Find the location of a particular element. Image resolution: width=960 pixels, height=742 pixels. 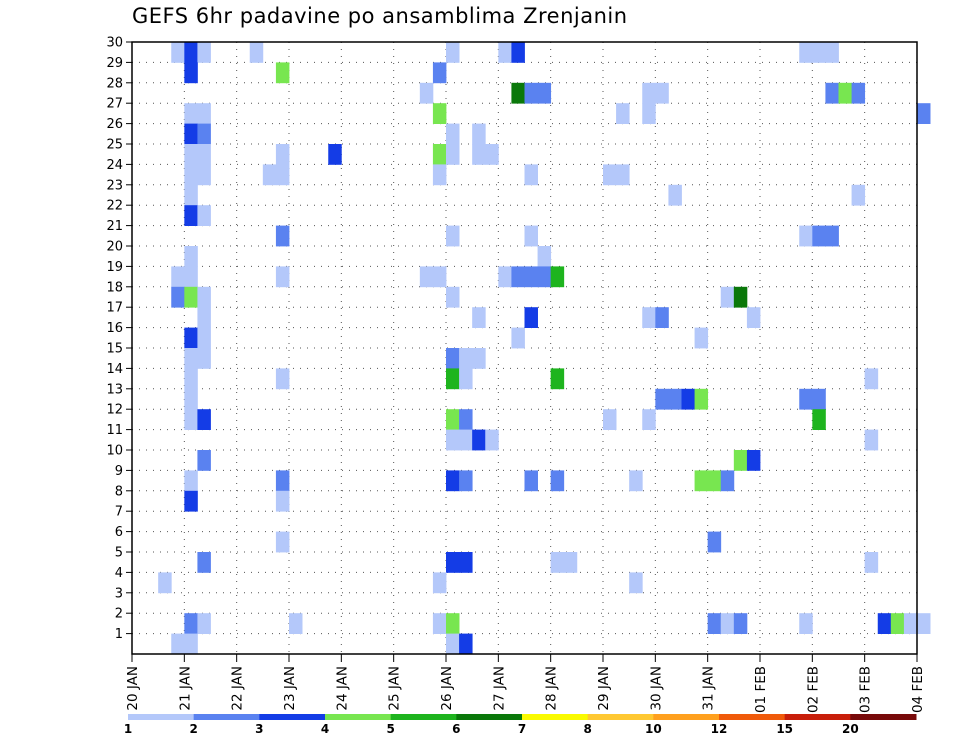

y-tick-label: 18 is located at coordinates (114, 287).